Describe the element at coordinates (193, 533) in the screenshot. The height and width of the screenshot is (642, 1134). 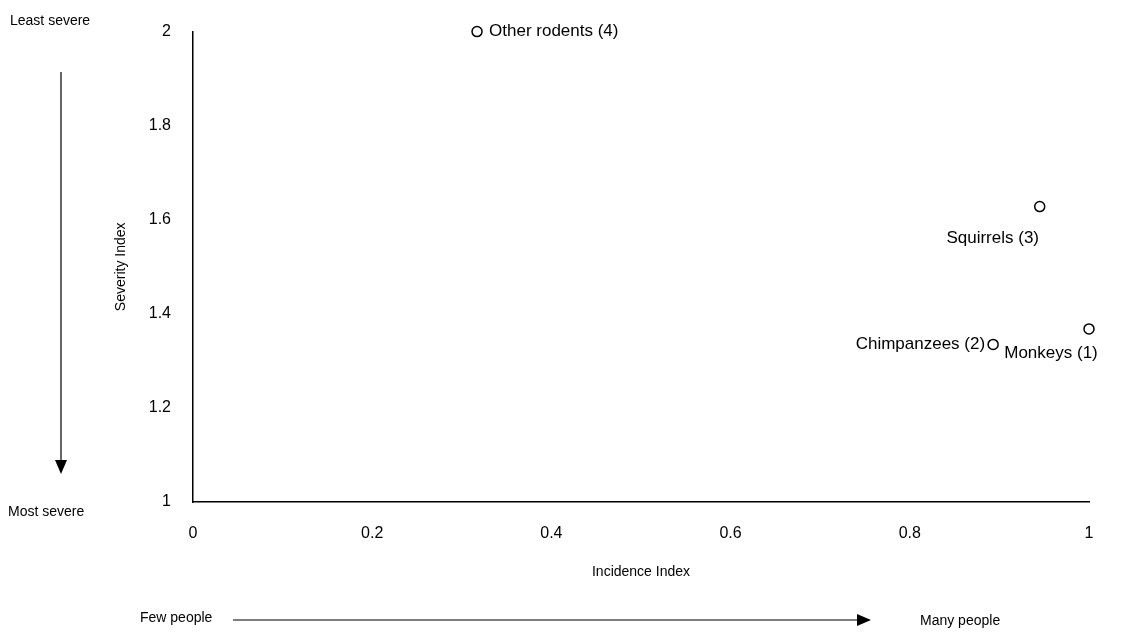
I see `x-tick-label: 0` at that location.